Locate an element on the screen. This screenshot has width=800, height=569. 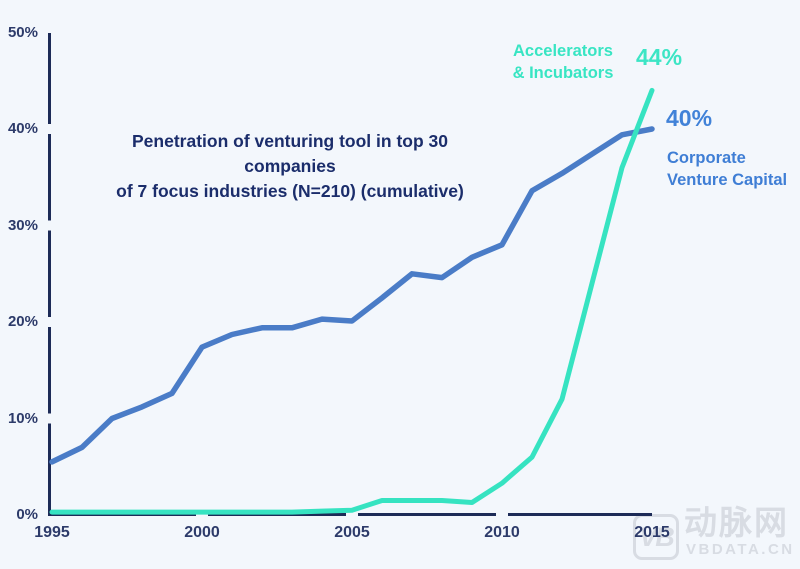
legend-accel-line2: & Incubators is located at coordinates (563, 73).